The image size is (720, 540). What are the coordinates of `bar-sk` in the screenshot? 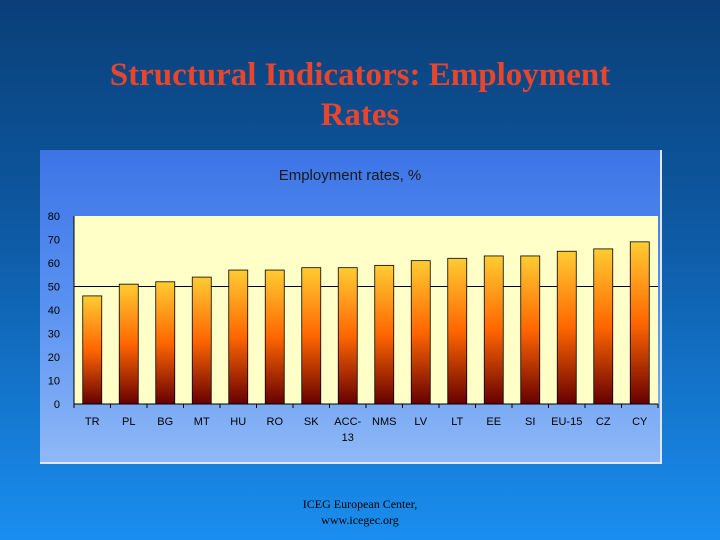 It's located at (311, 336).